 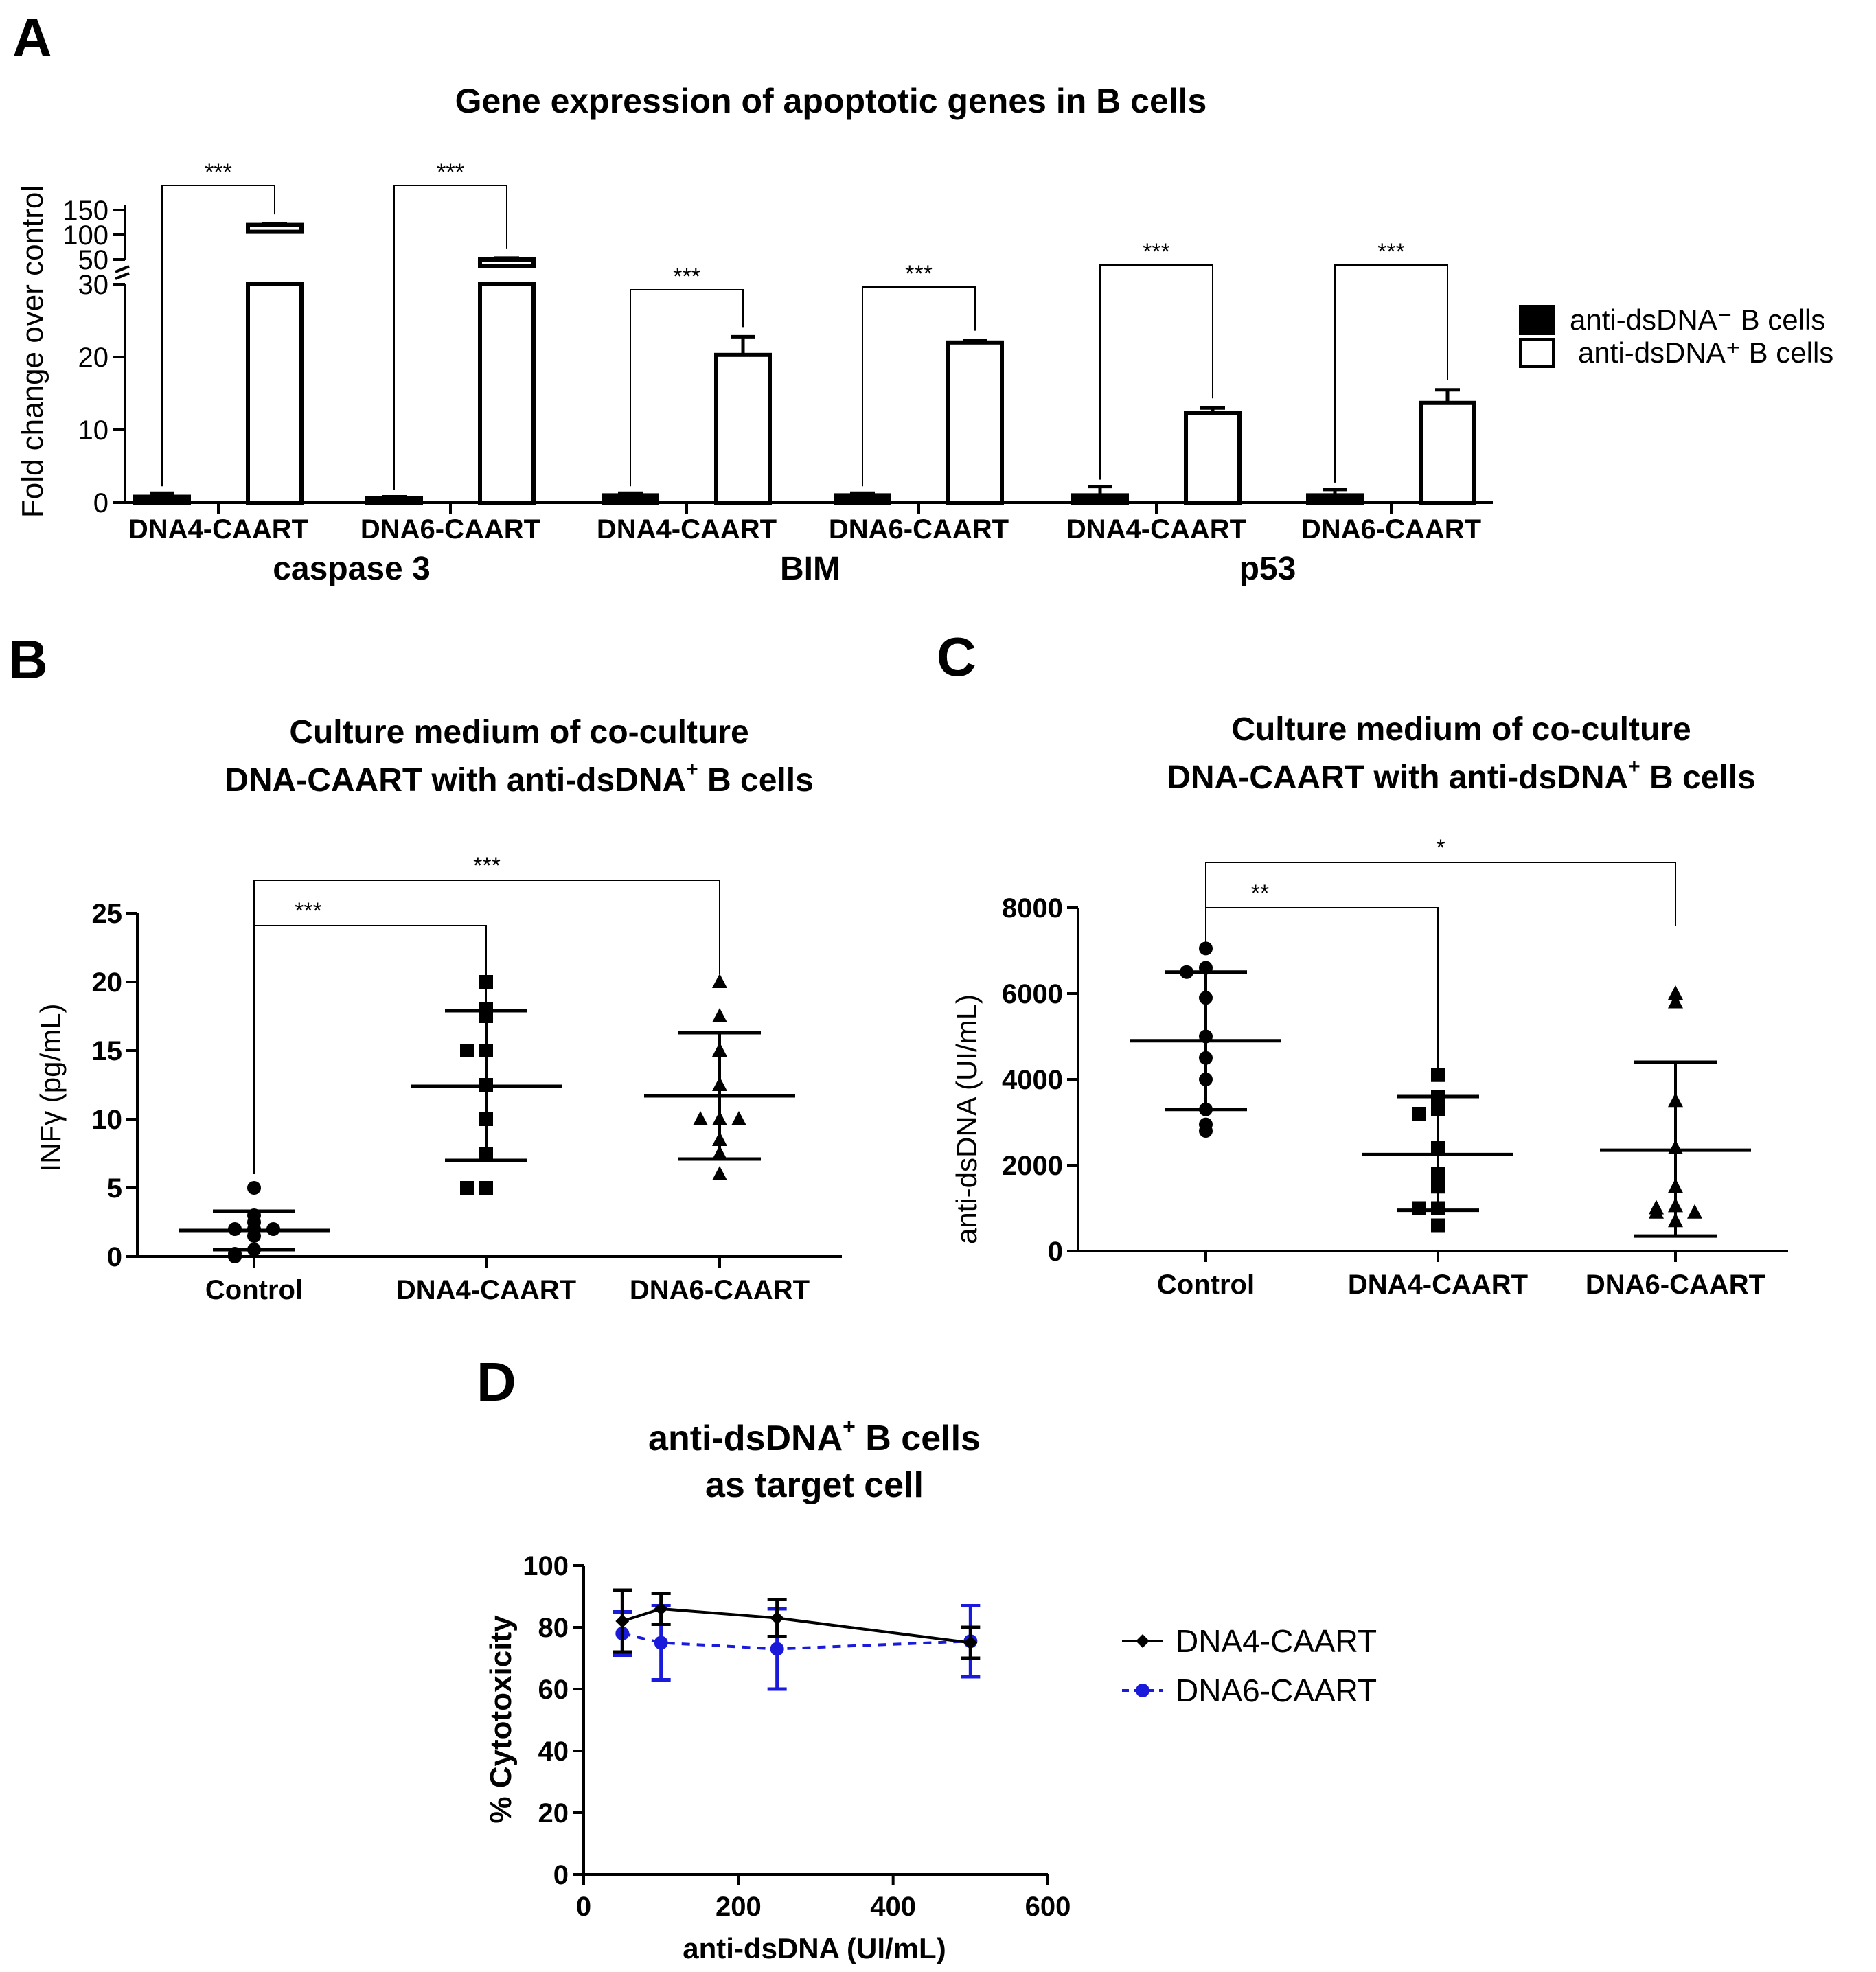 What do you see at coordinates (114, 1188) in the screenshot?
I see `y-tick-label: 5` at bounding box center [114, 1188].